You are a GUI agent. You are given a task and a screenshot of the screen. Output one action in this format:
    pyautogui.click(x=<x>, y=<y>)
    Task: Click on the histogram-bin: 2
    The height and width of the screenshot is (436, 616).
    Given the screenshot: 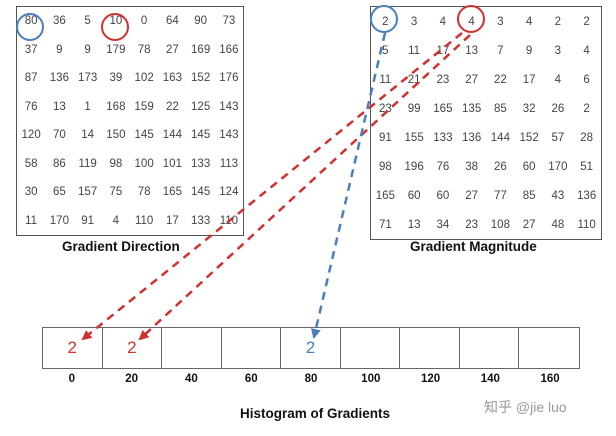 What is the action you would take?
    pyautogui.click(x=311, y=348)
    